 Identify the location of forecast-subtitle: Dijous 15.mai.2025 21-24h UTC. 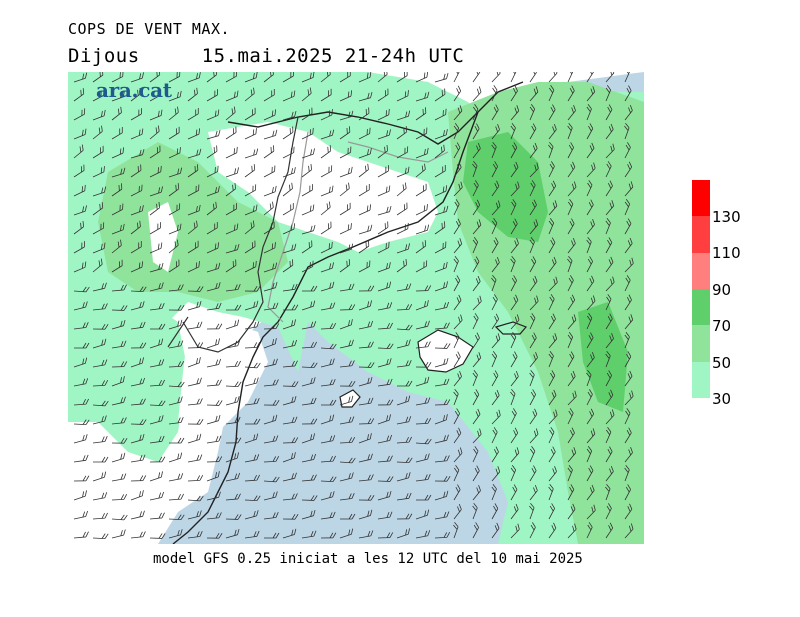
(266, 56).